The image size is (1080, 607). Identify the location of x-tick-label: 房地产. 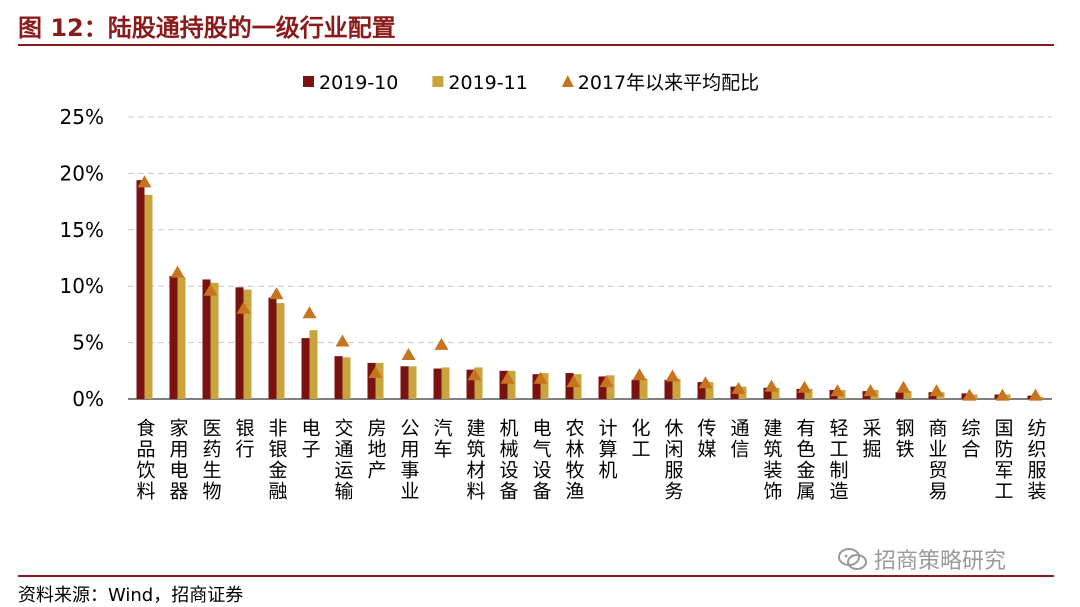
(376, 449).